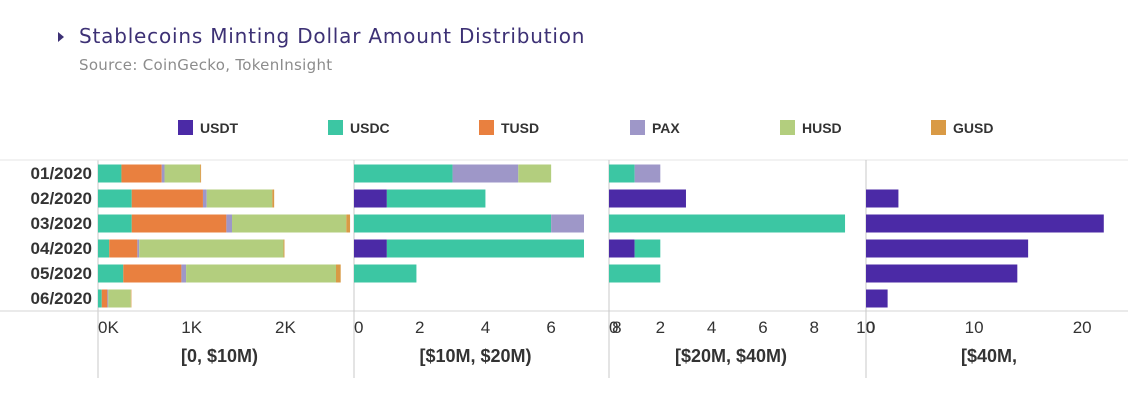  I want to click on tick-label-panel-3-2: 4, so click(711, 327).